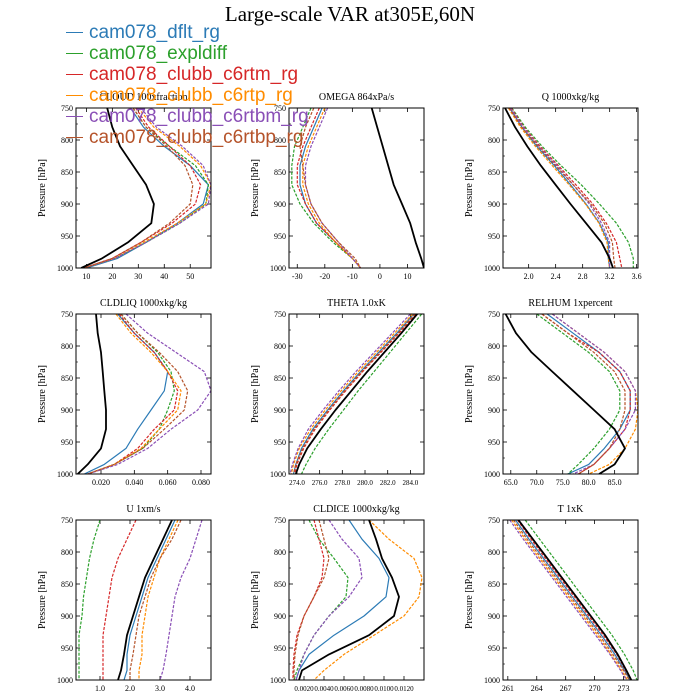 This screenshot has height=700, width=700. I want to click on x-tick-label: 2.0, so click(529, 276).